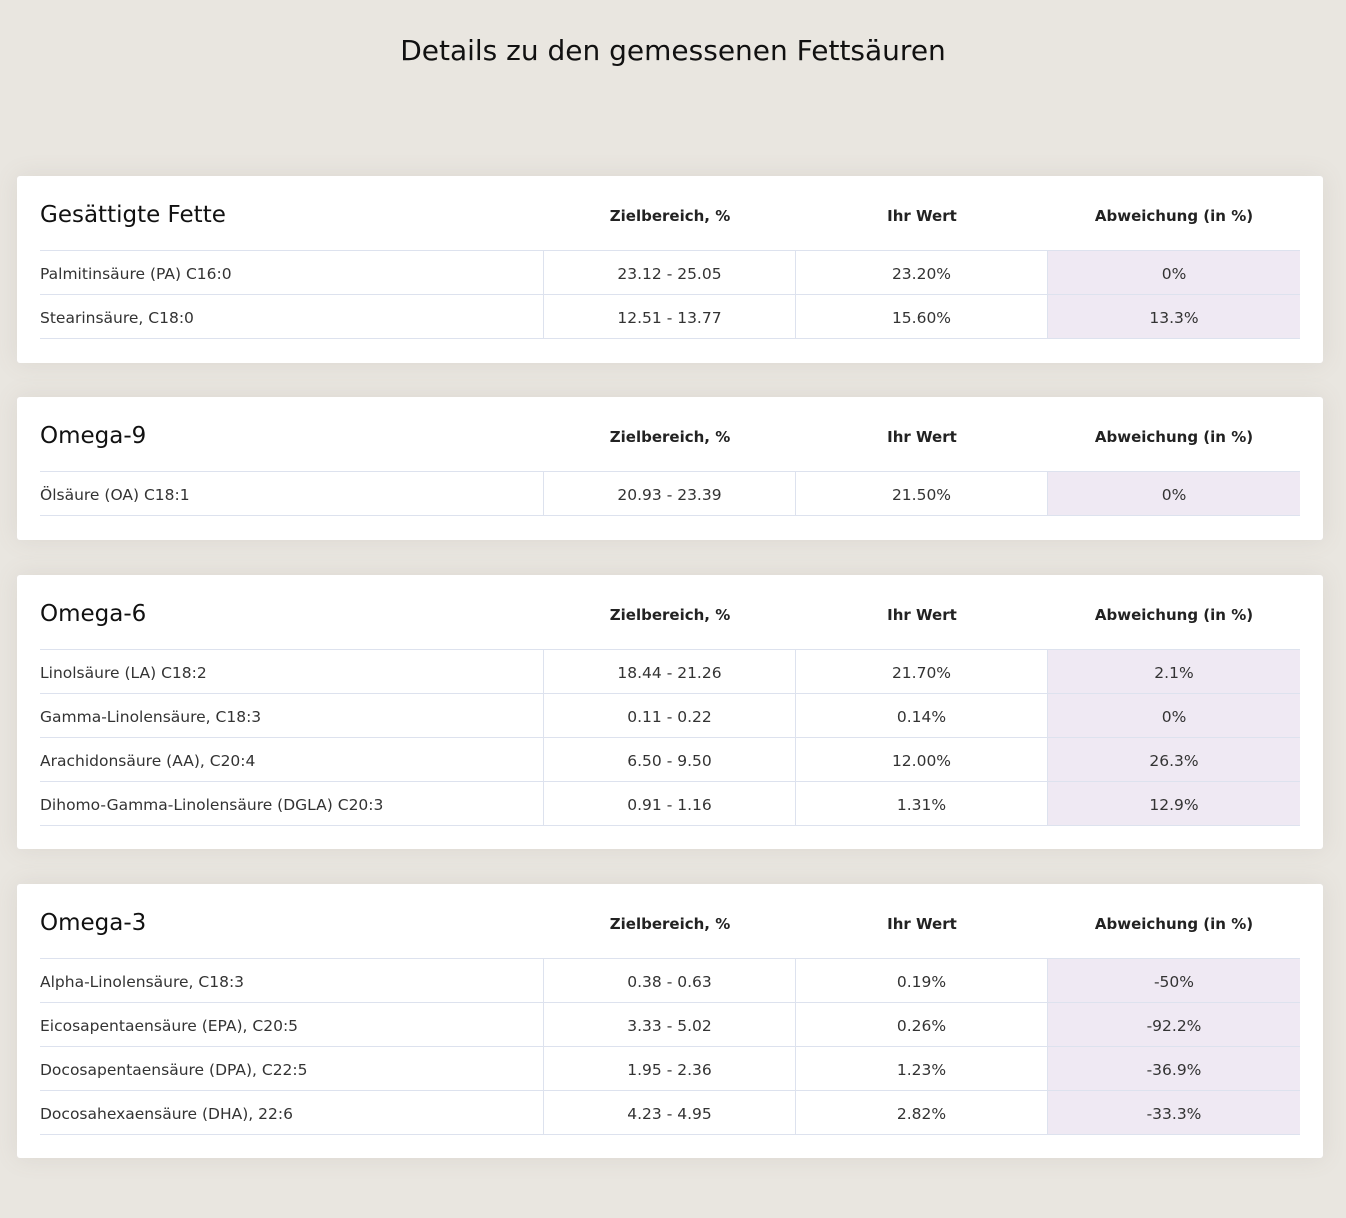 This screenshot has height=1218, width=1346. I want to click on target-range: 6.50 - 9.50, so click(670, 759).